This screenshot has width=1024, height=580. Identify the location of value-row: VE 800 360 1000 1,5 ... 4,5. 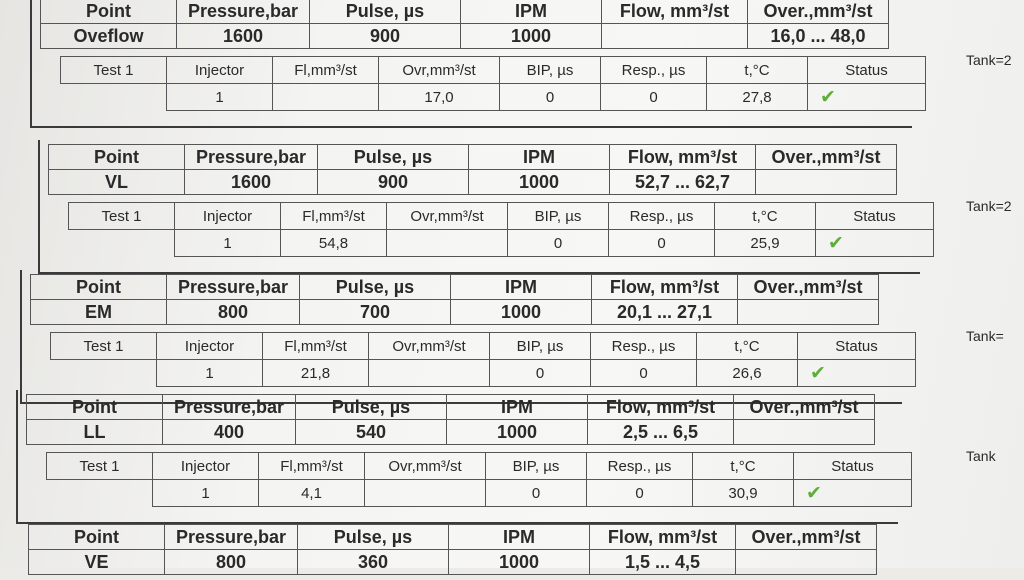
(452, 562).